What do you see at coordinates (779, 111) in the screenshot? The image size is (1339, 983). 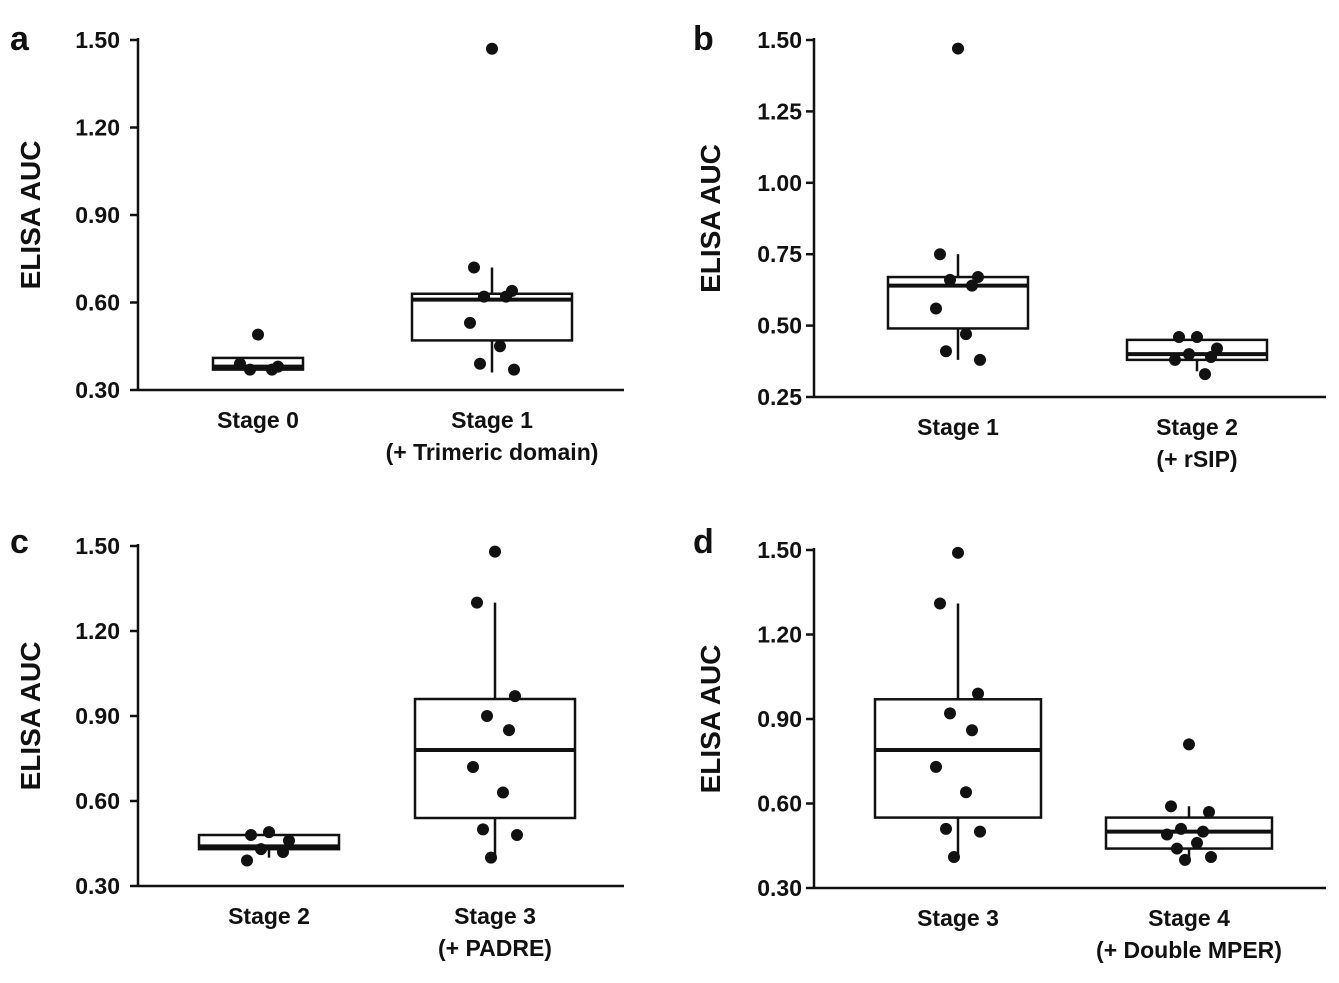 I see `y-tick-label: 1.25` at bounding box center [779, 111].